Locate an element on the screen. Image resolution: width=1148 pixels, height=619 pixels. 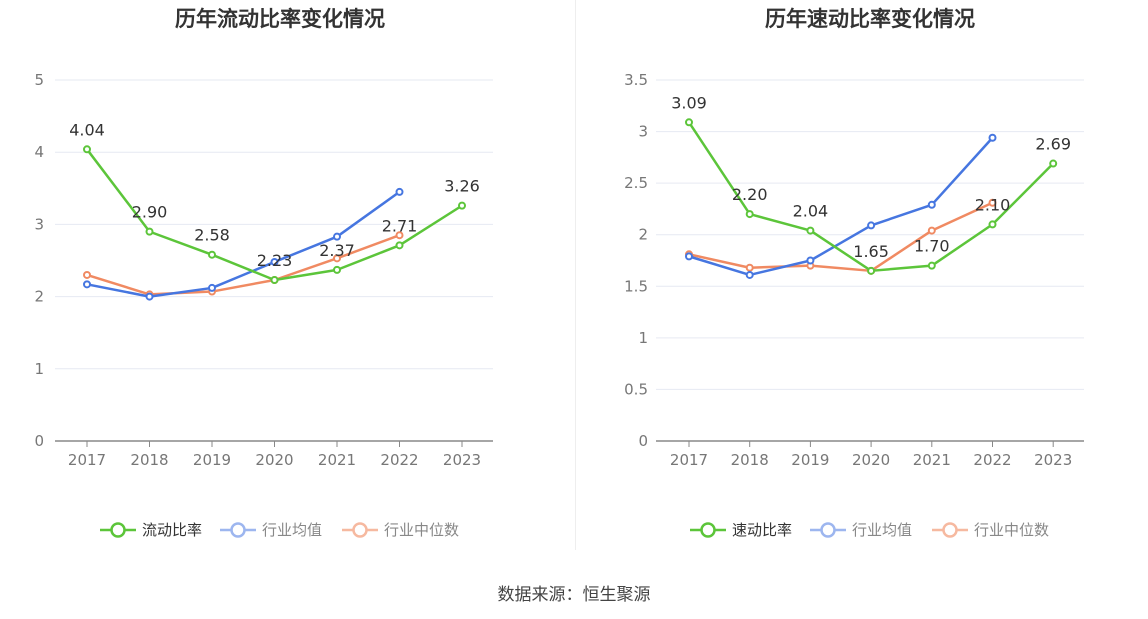
y-tick-label: 1.5 is located at coordinates (636, 286).